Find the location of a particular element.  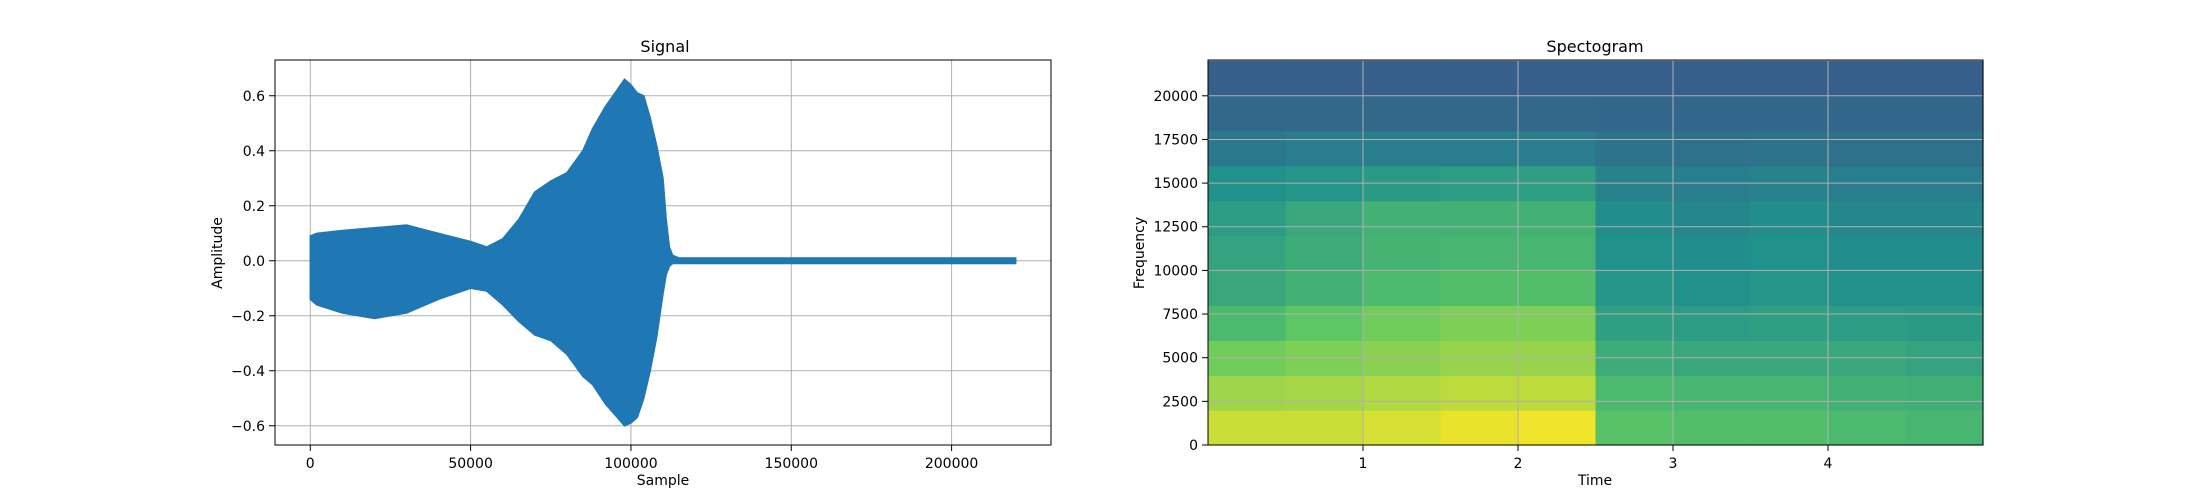

y-tick-label: 20000 is located at coordinates (1175, 97).